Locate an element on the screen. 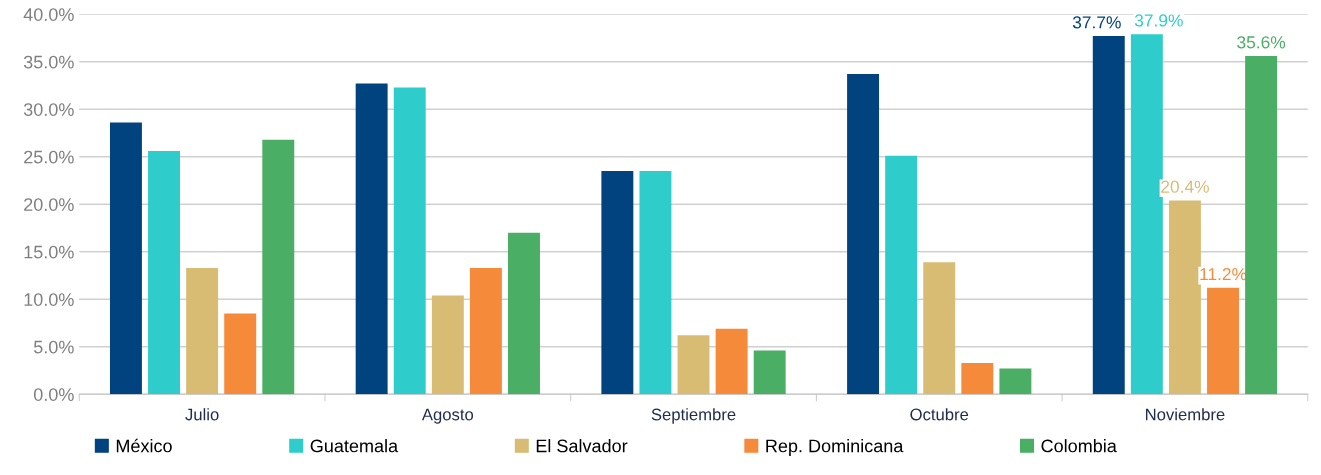 The width and height of the screenshot is (1321, 475). x-tick-label: Agosto is located at coordinates (447, 416).